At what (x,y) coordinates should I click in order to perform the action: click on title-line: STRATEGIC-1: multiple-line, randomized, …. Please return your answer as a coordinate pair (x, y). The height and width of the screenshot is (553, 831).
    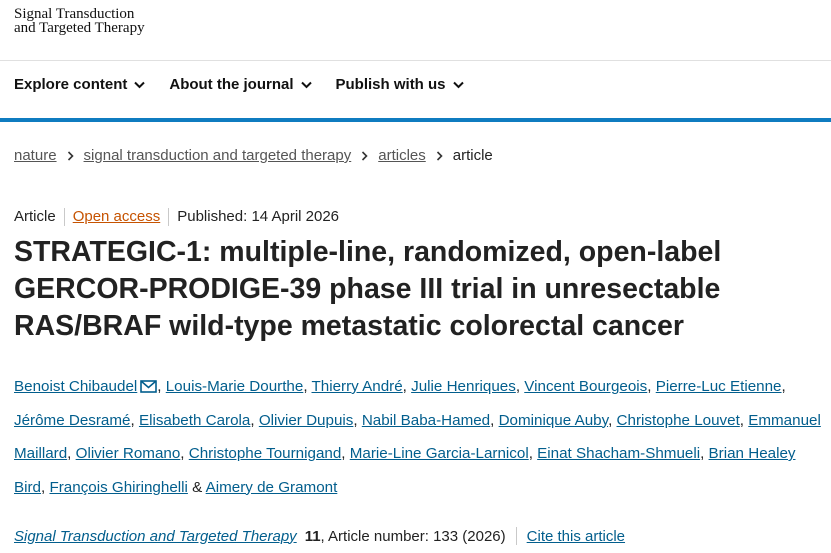
    Looking at the image, I should click on (368, 252).